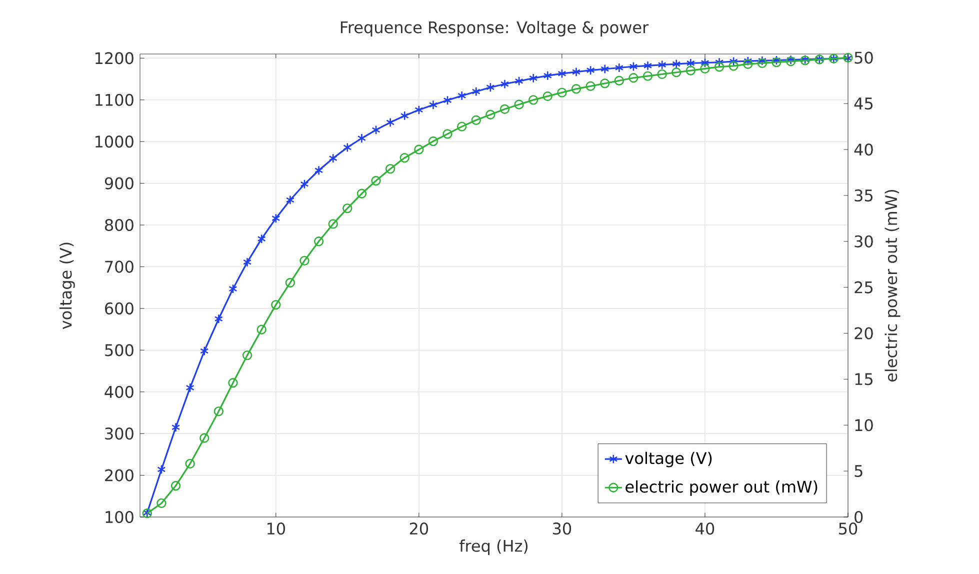  What do you see at coordinates (858, 517) in the screenshot?
I see `y2-tick-label: 0` at bounding box center [858, 517].